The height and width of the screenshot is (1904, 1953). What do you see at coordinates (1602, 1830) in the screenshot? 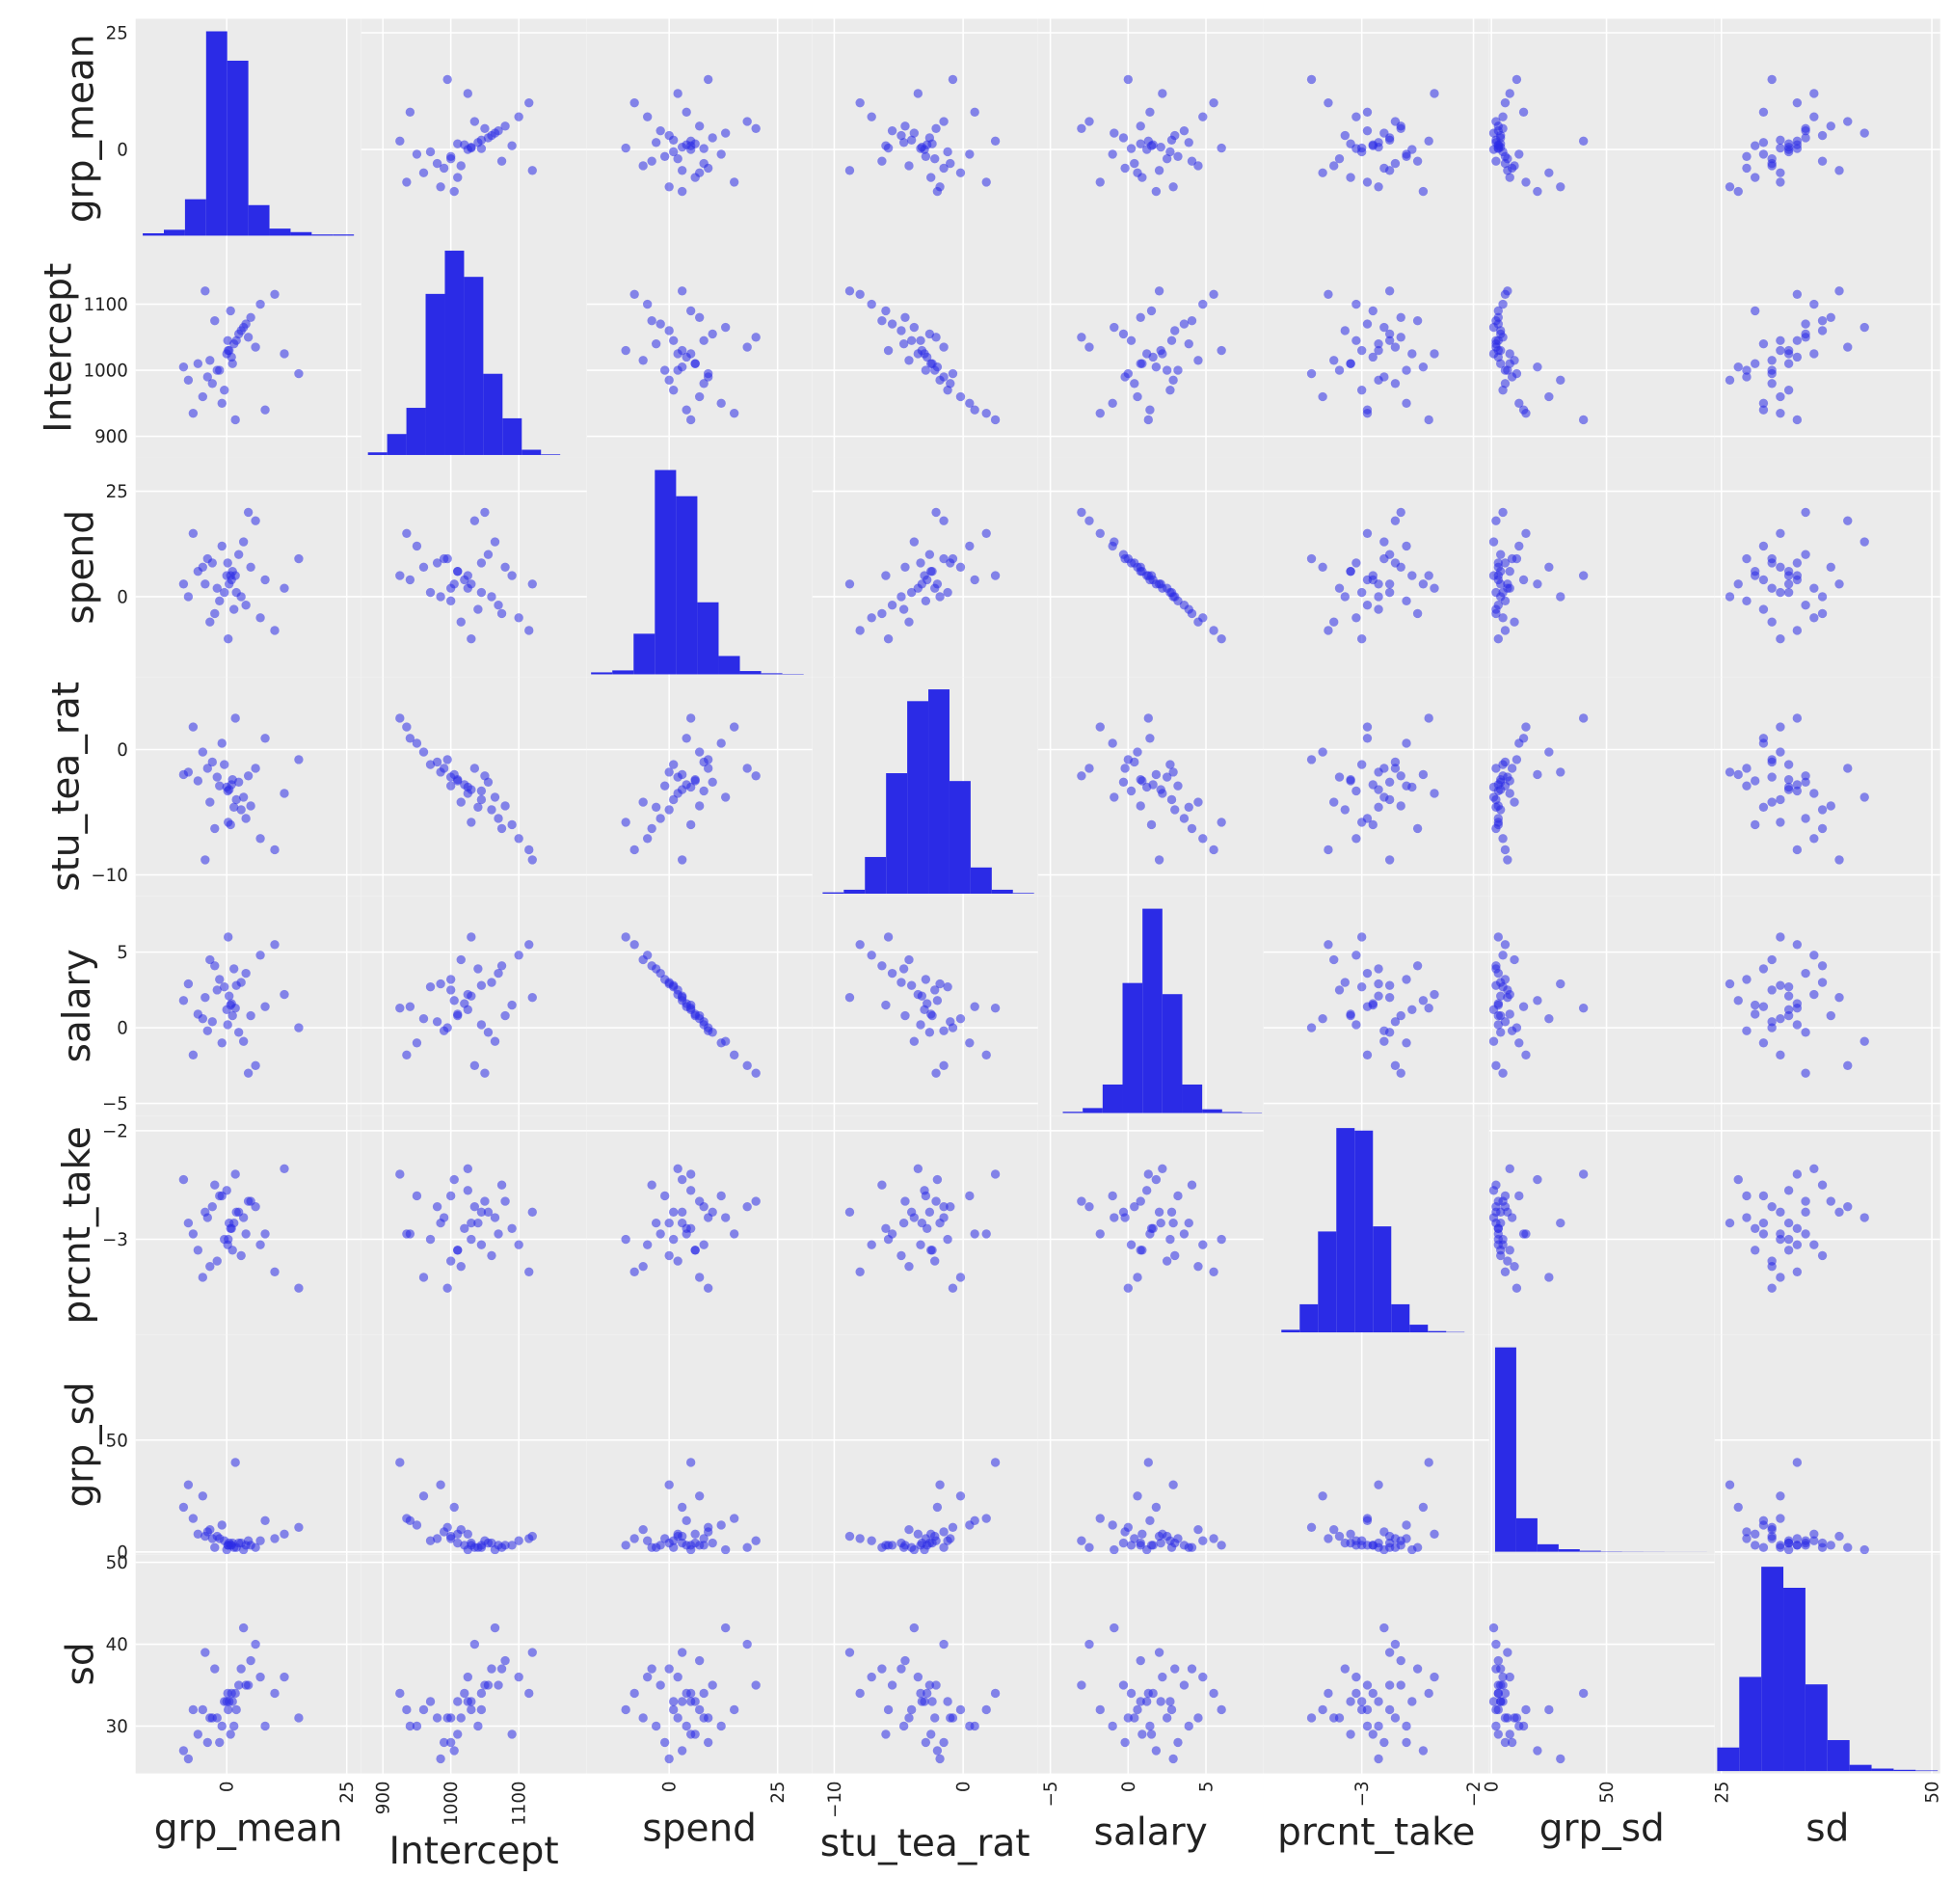
I see `x-axis-label: grp_sd` at bounding box center [1602, 1830].